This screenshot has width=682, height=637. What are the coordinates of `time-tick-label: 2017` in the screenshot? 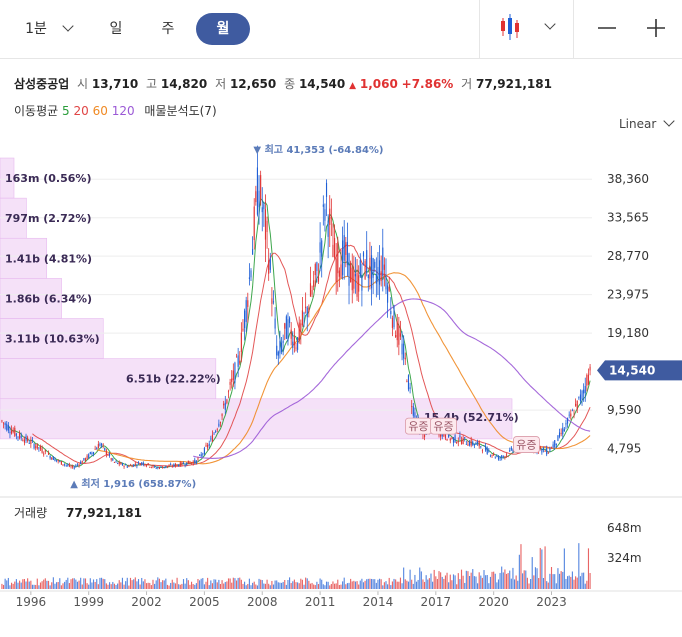 It's located at (436, 602).